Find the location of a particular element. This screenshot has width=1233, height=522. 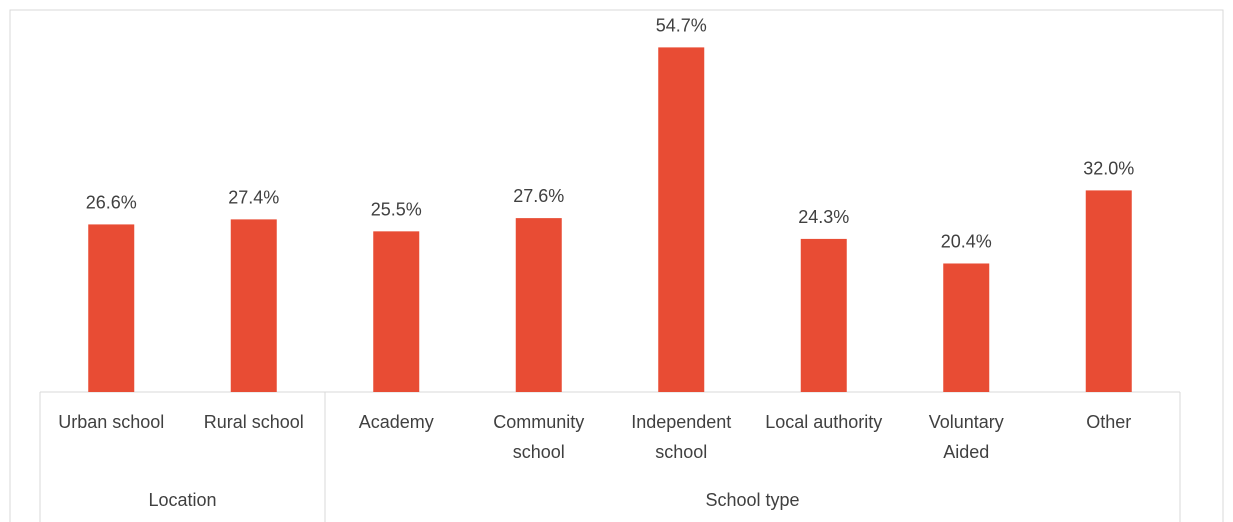

bar-independent-school is located at coordinates (681, 219).